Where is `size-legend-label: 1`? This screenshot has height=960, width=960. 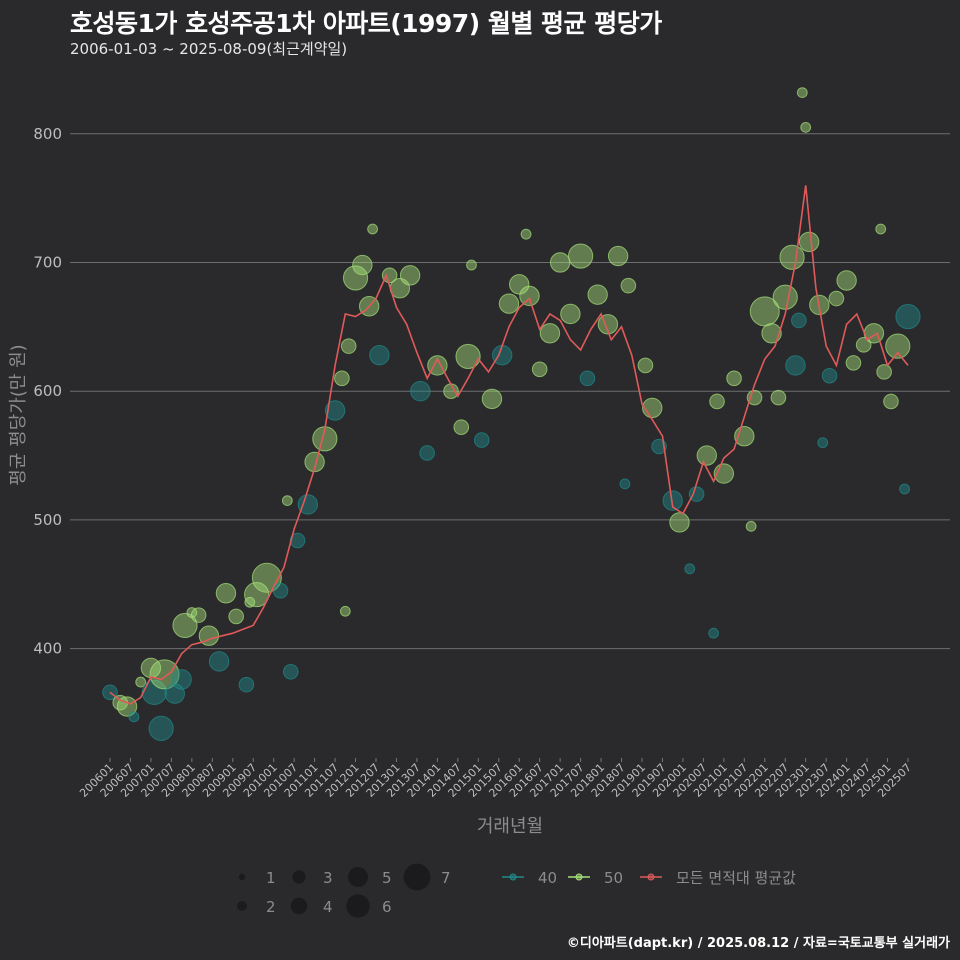 size-legend-label: 1 is located at coordinates (271, 878).